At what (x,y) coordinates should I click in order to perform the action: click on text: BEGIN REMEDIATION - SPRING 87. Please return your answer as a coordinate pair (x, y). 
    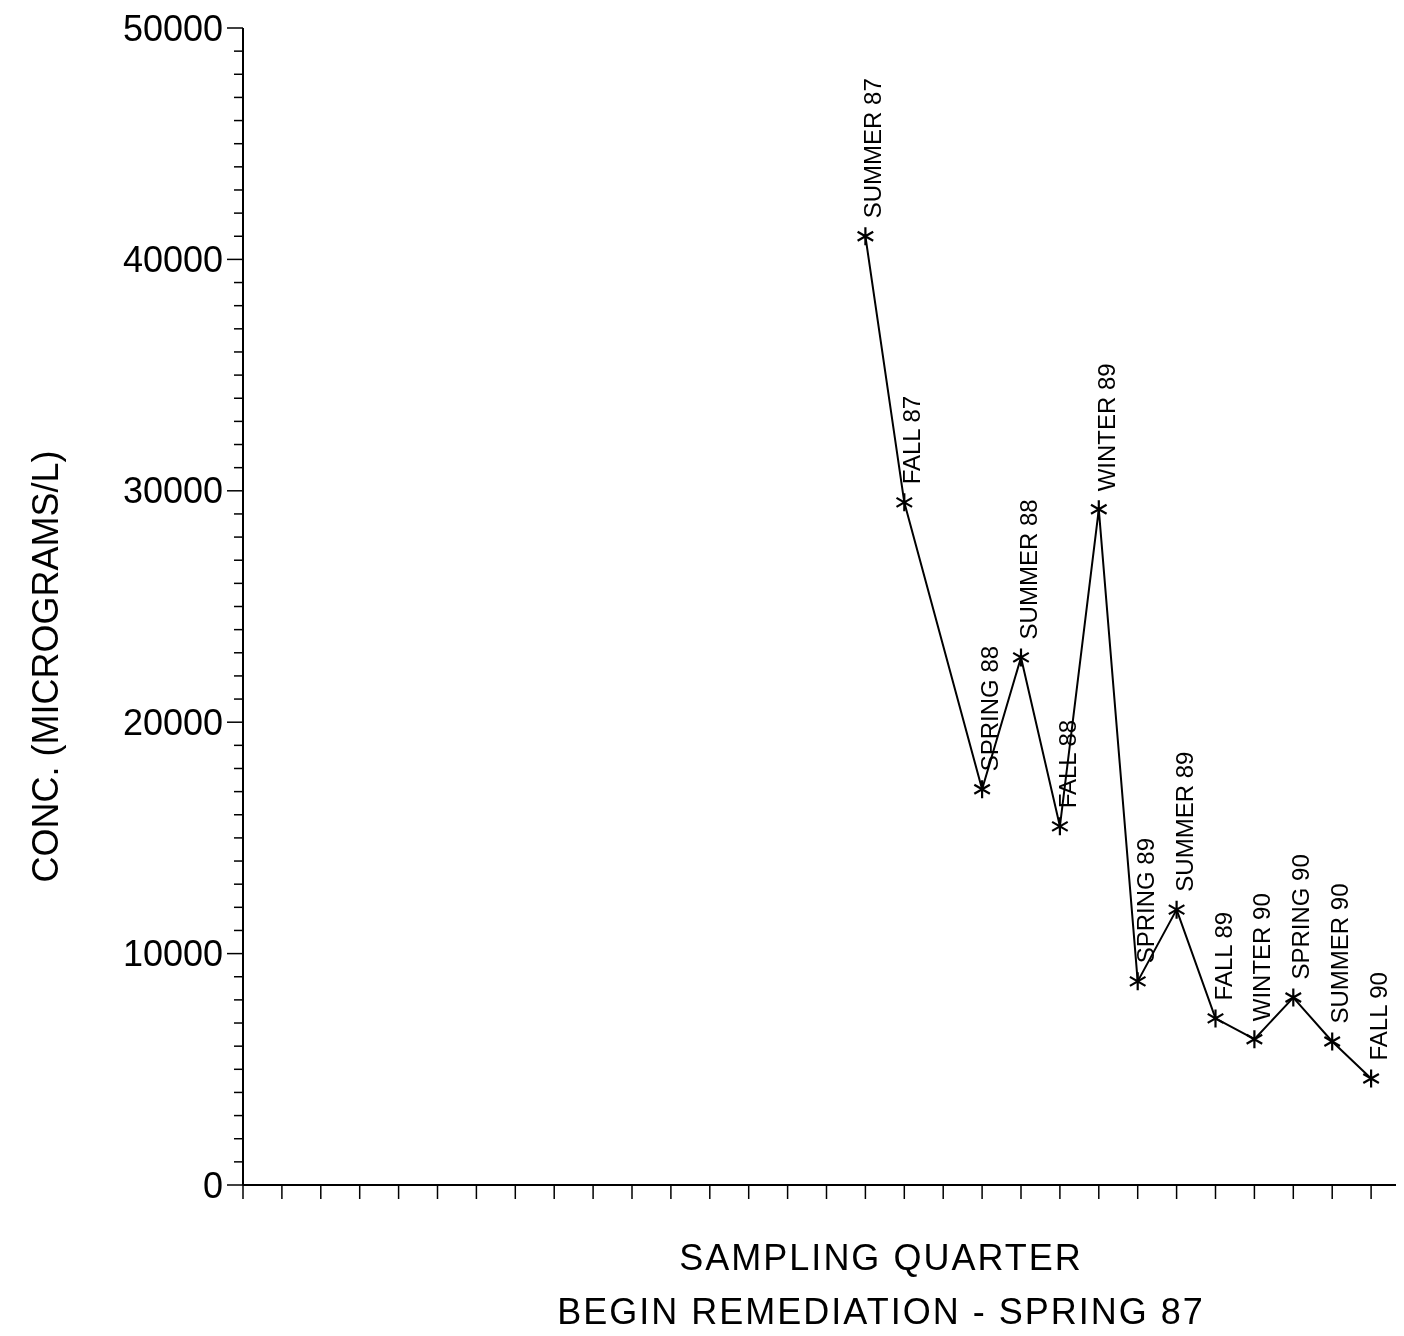
    Looking at the image, I should click on (881, 1311).